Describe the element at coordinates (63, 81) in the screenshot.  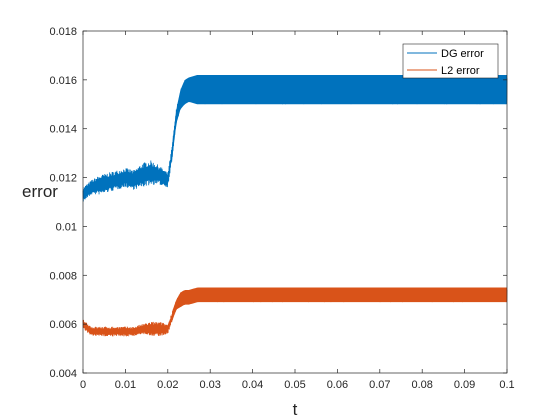
I see `y-tick-label: 0.016` at that location.